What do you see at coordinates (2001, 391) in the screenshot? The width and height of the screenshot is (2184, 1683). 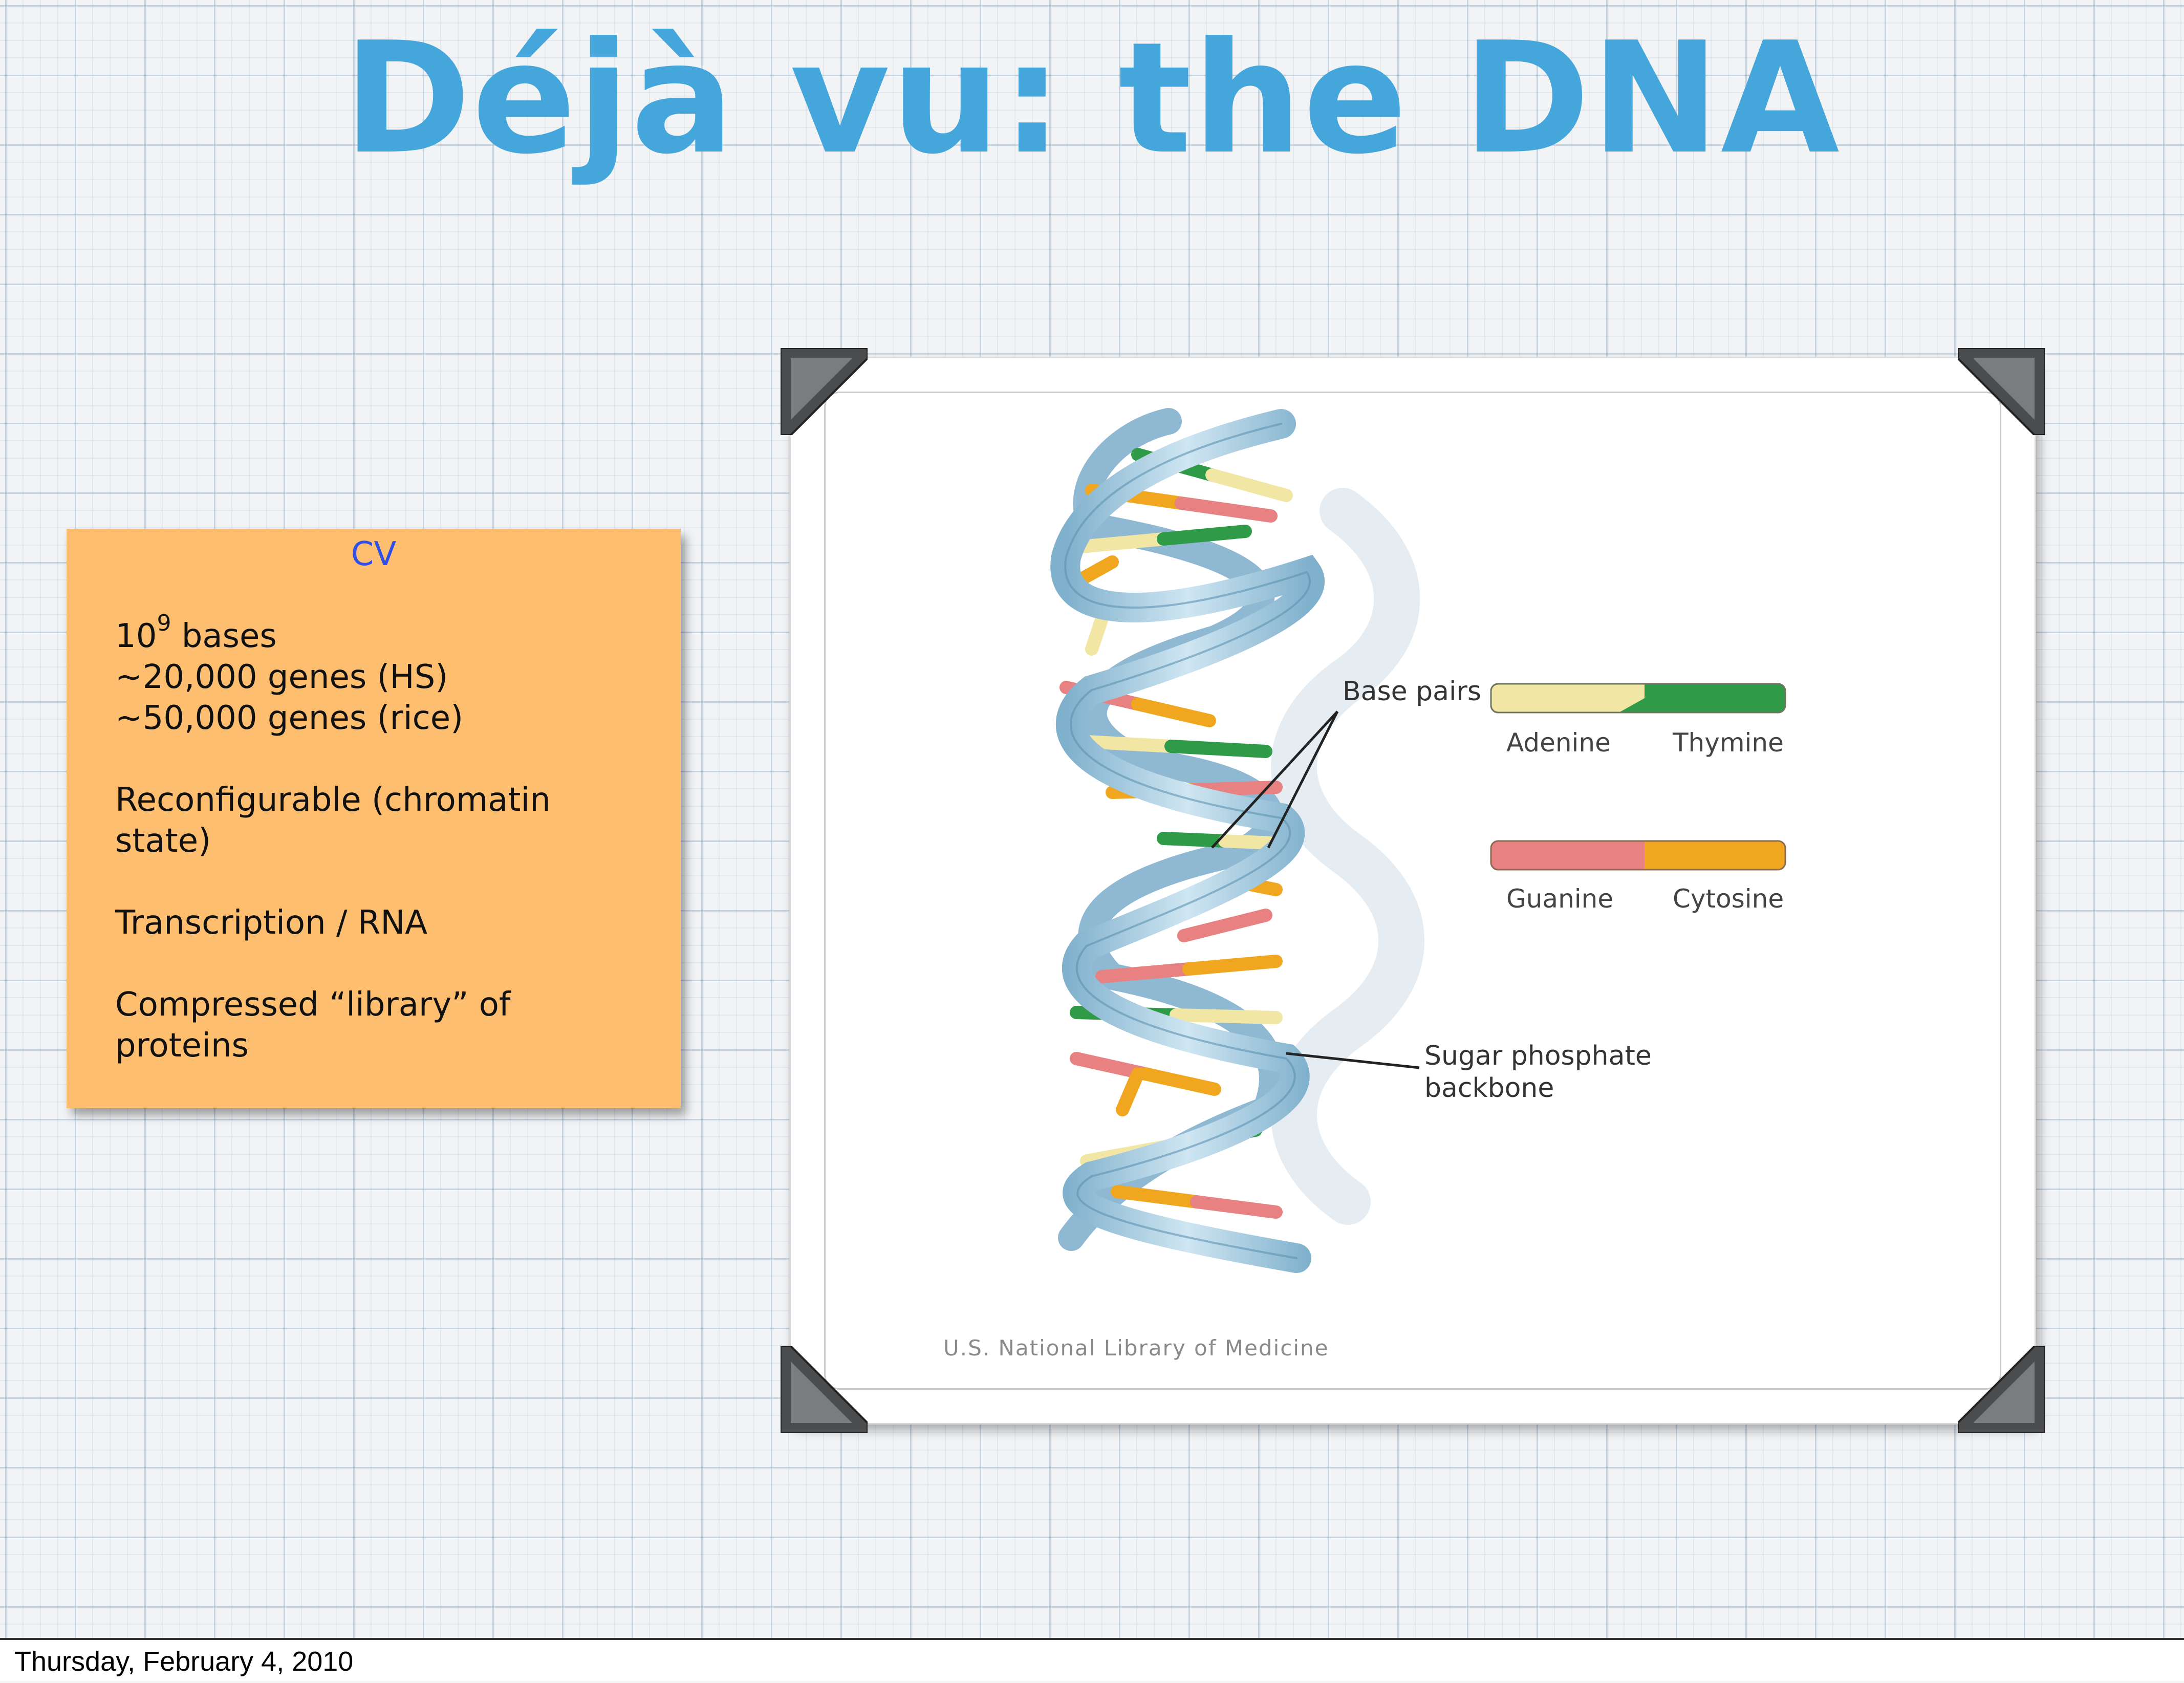 I see `frame-corner-top-right` at bounding box center [2001, 391].